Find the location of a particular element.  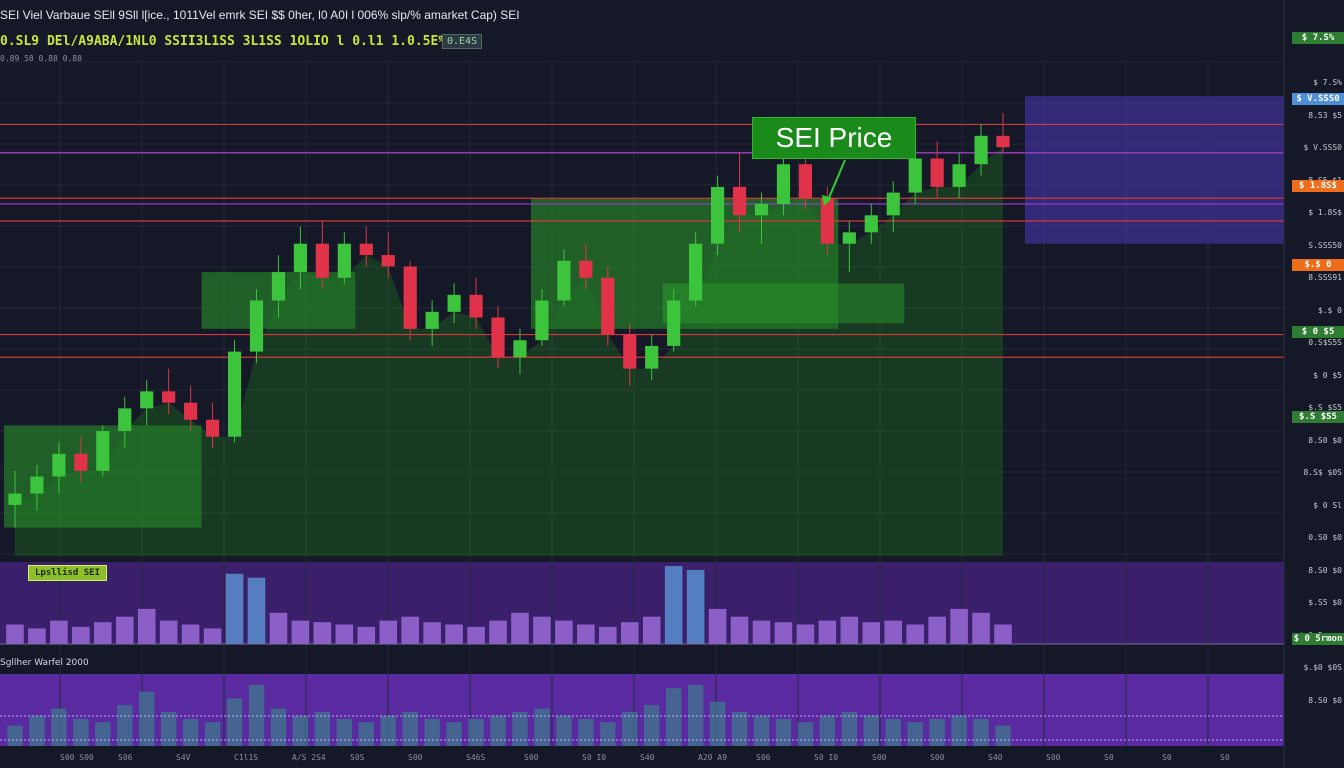

price-axis-tag: $ 0 $5 is located at coordinates (1318, 332).